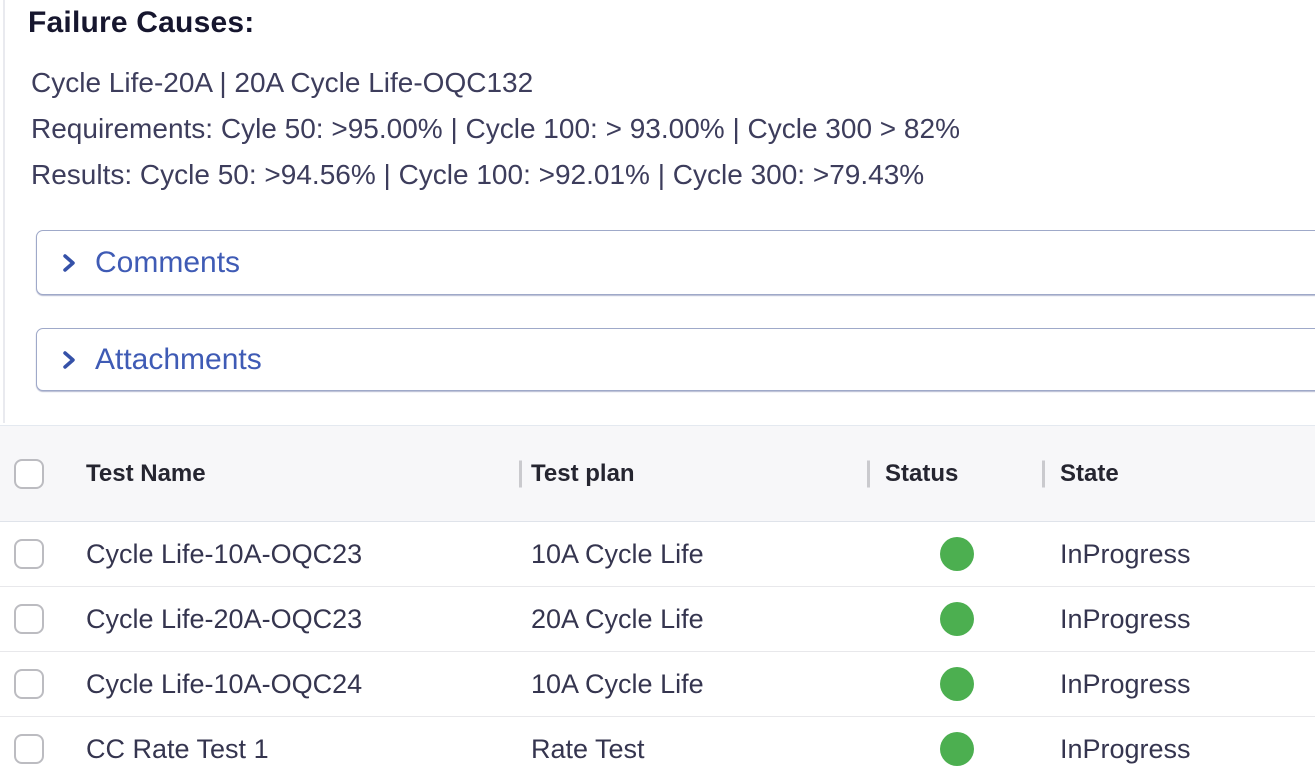  What do you see at coordinates (168, 262) in the screenshot?
I see `comments-panel-label: Comments` at bounding box center [168, 262].